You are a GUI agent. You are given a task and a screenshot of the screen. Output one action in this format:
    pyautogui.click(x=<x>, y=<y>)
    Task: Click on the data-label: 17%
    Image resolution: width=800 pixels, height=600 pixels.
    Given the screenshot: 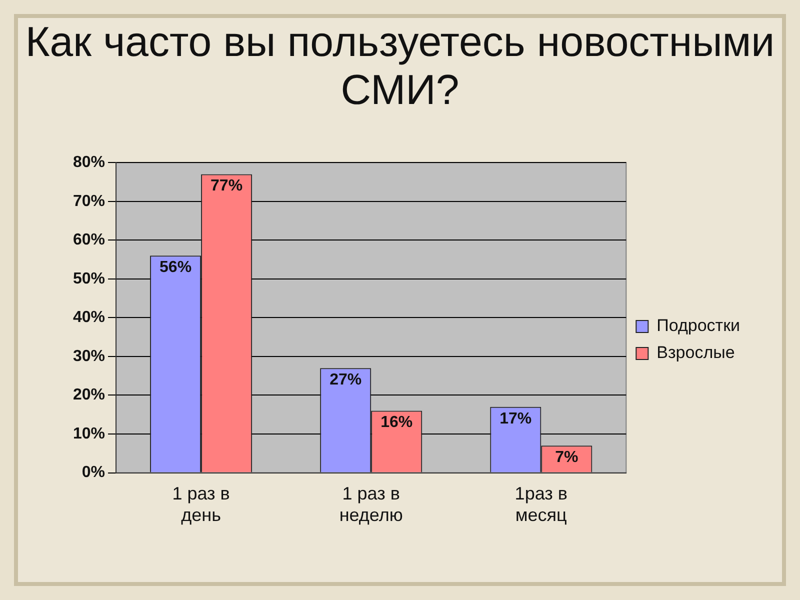 What is the action you would take?
    pyautogui.click(x=516, y=419)
    